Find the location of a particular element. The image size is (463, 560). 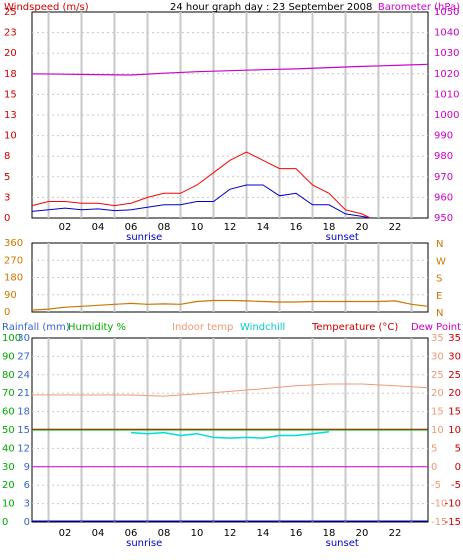

panel1-left-tick: 18 is located at coordinates (10, 74).